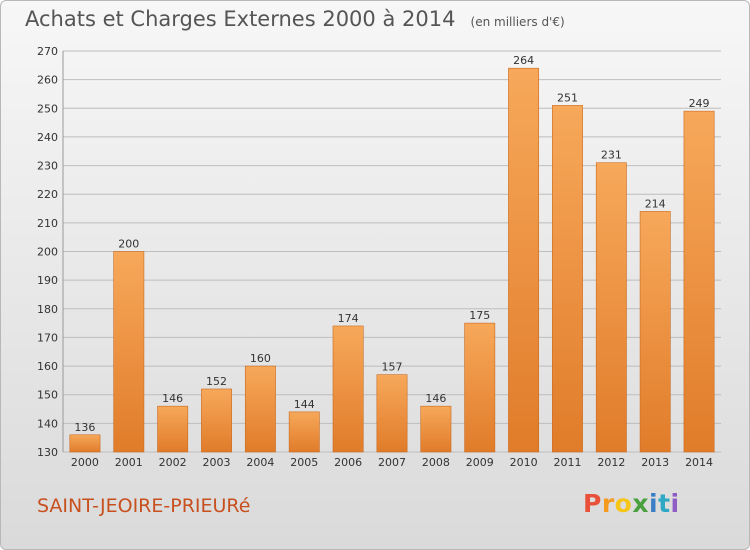 The image size is (750, 550). What do you see at coordinates (47, 223) in the screenshot?
I see `y-tick-label: 210` at bounding box center [47, 223].